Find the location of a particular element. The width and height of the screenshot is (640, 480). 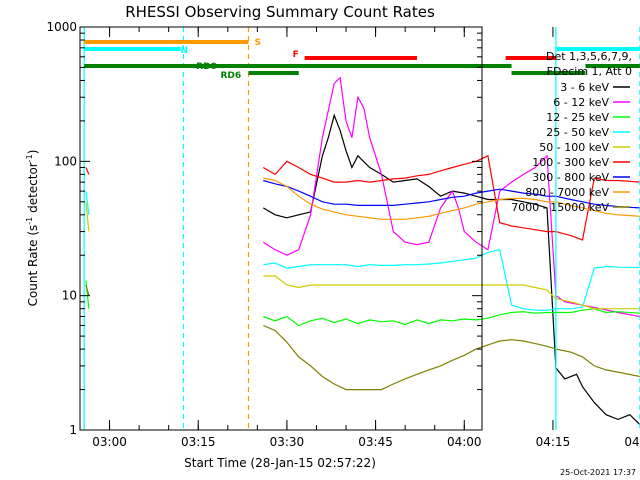

flag-label-n: N is located at coordinates (185, 51).